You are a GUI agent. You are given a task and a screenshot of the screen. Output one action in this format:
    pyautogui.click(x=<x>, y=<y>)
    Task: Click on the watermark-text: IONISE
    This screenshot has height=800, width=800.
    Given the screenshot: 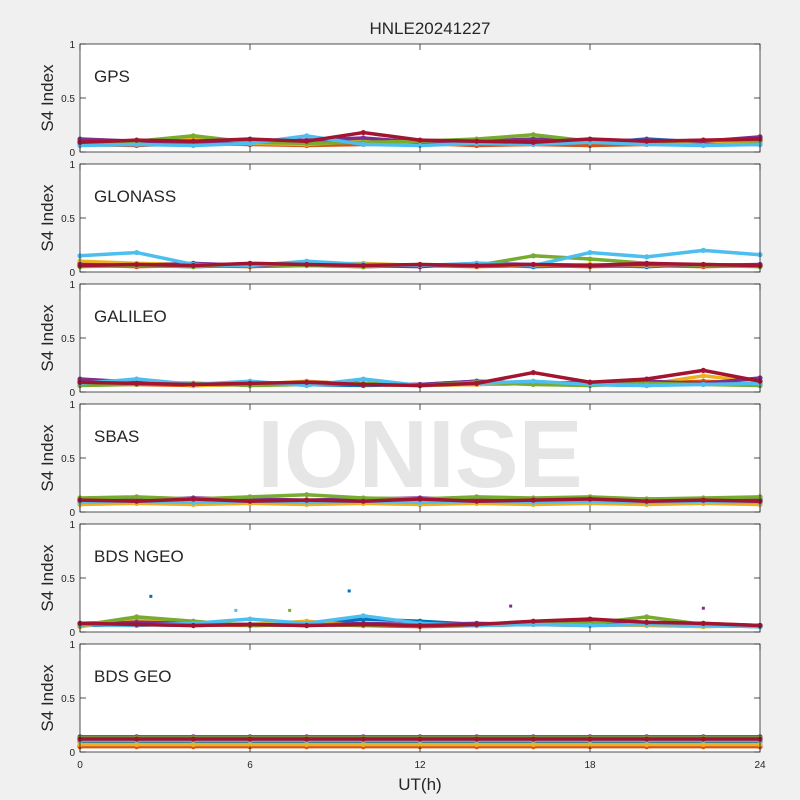 What is the action you would take?
    pyautogui.click(x=419, y=454)
    